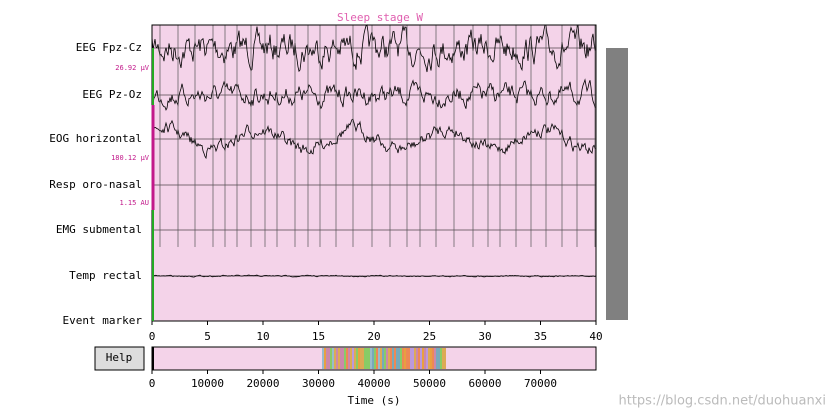 This screenshot has height=419, width=833. Describe the element at coordinates (373, 383) in the screenshot. I see `overview-tick-label: 40000` at that location.